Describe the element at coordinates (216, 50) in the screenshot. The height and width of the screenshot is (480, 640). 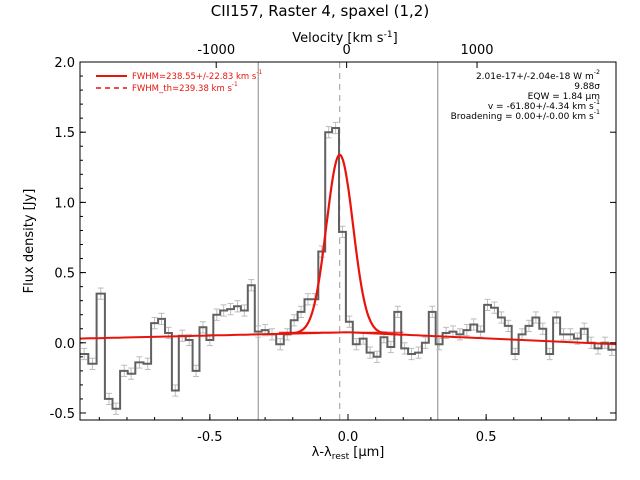
I see `top-tick-label: -1000` at that location.